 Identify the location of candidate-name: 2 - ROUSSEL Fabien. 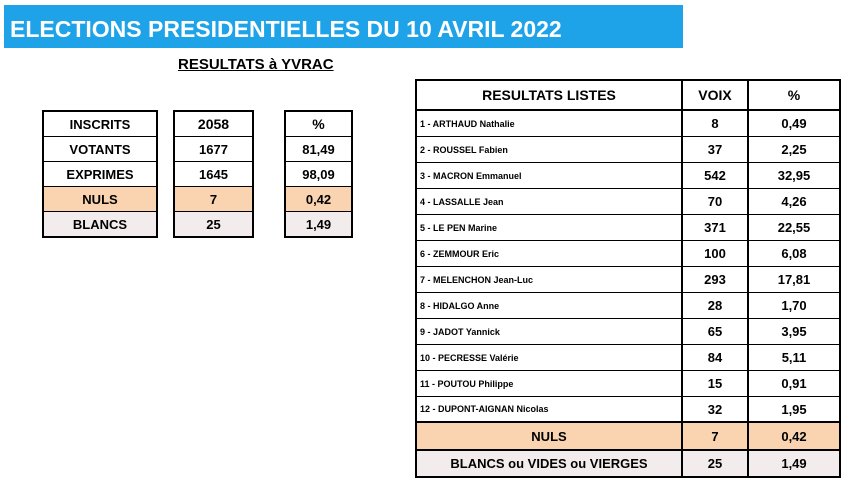
(550, 149).